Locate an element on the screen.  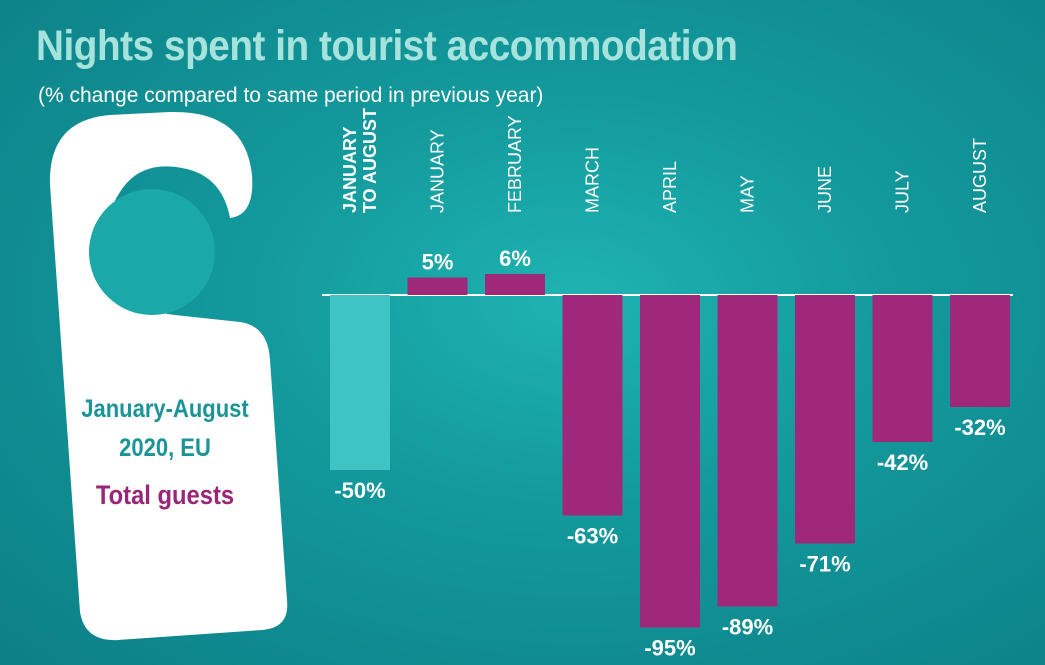
category-label: JUNE is located at coordinates (825, 189).